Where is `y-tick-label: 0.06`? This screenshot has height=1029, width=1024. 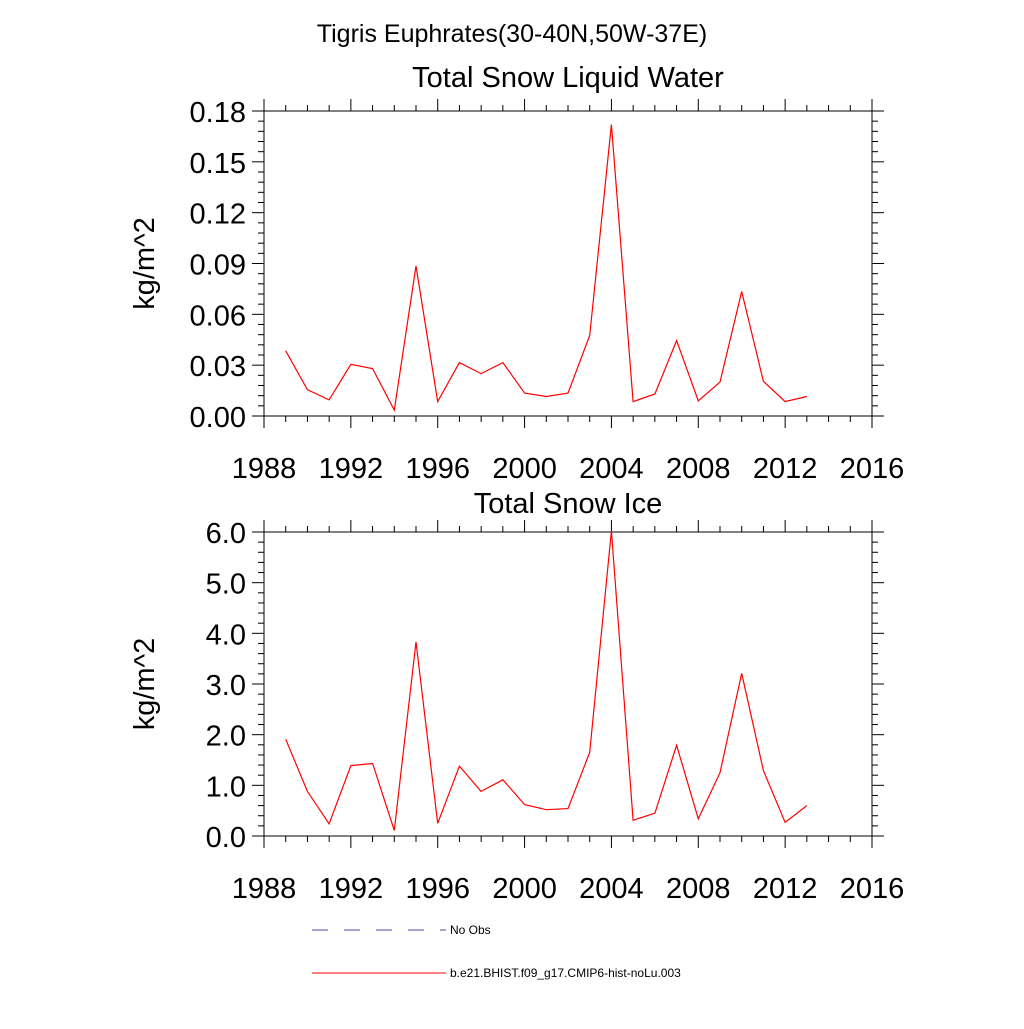
y-tick-label: 0.06 is located at coordinates (218, 316).